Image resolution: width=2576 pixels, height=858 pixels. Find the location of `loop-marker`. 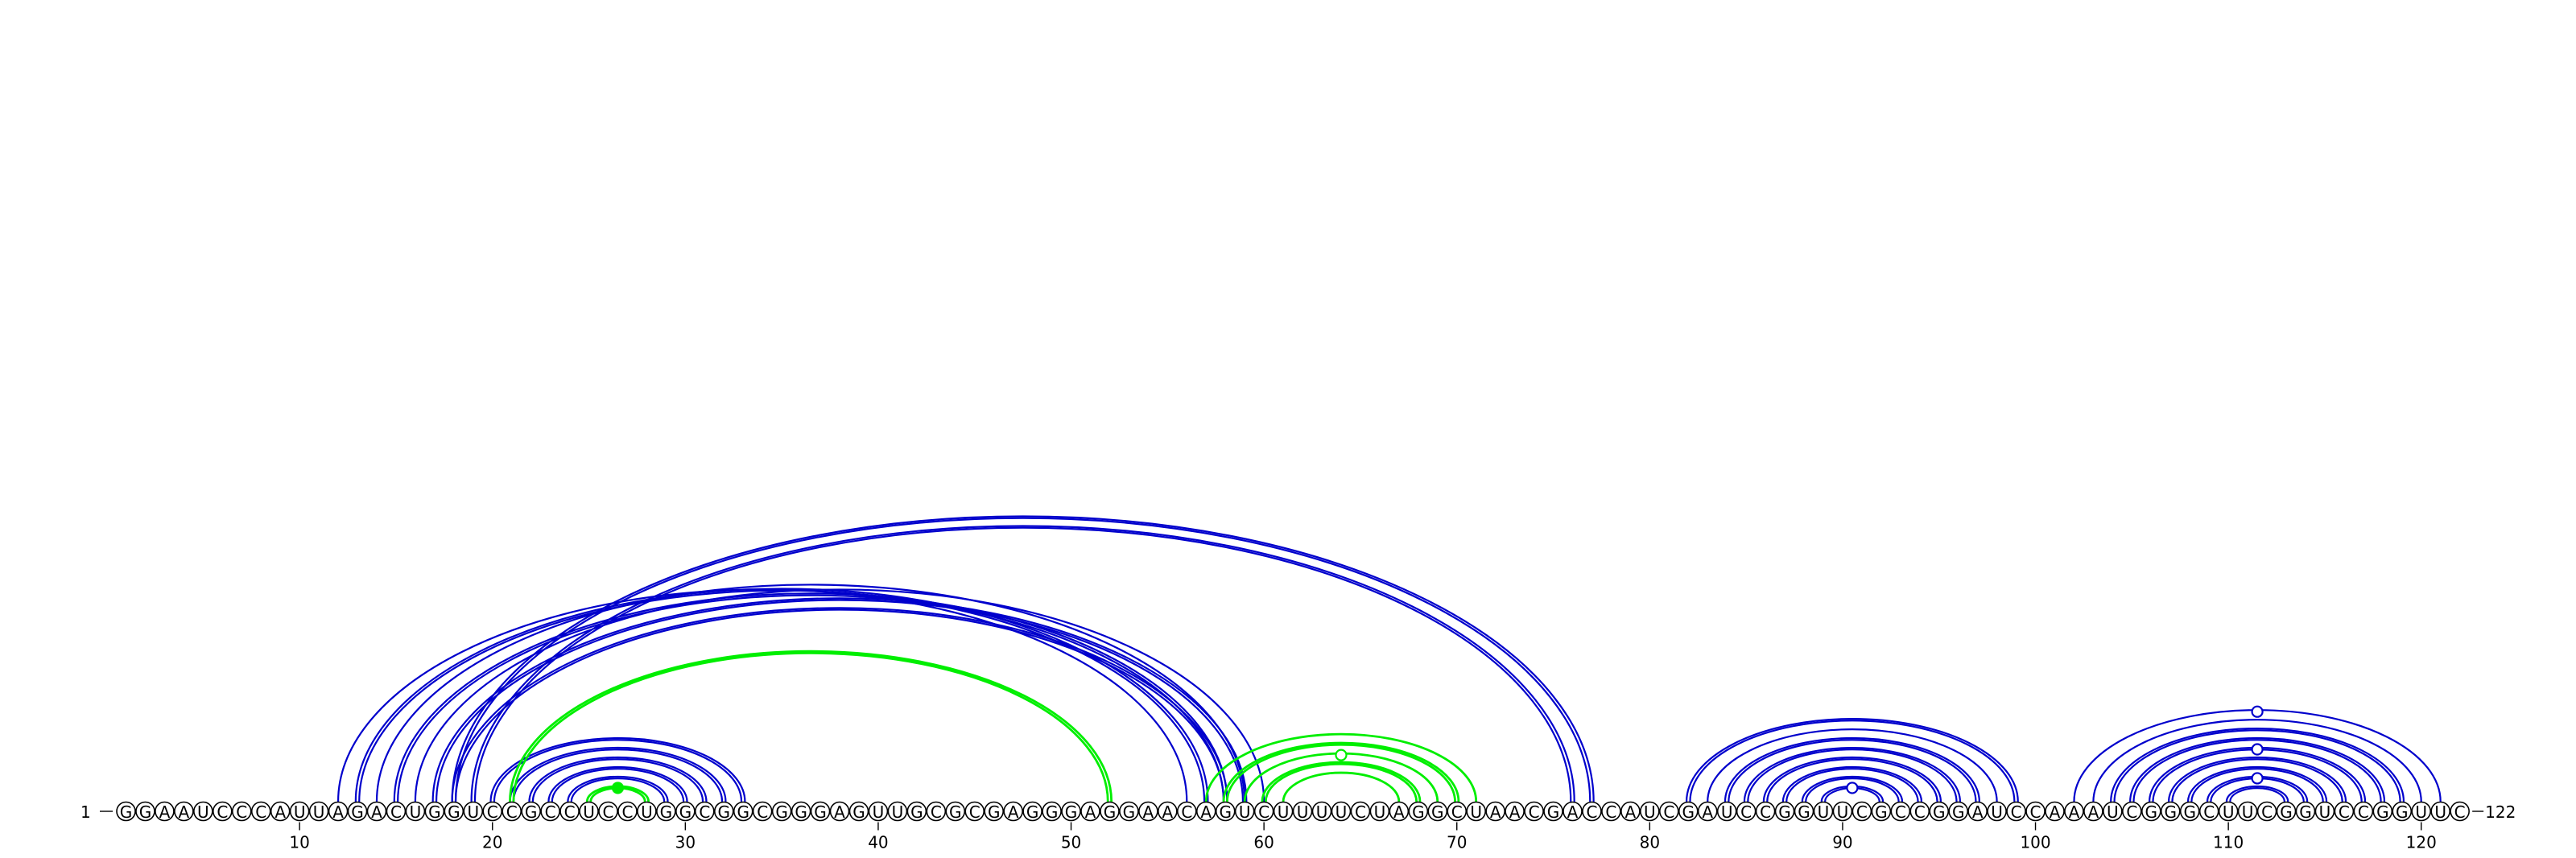

loop-marker is located at coordinates (618, 788).